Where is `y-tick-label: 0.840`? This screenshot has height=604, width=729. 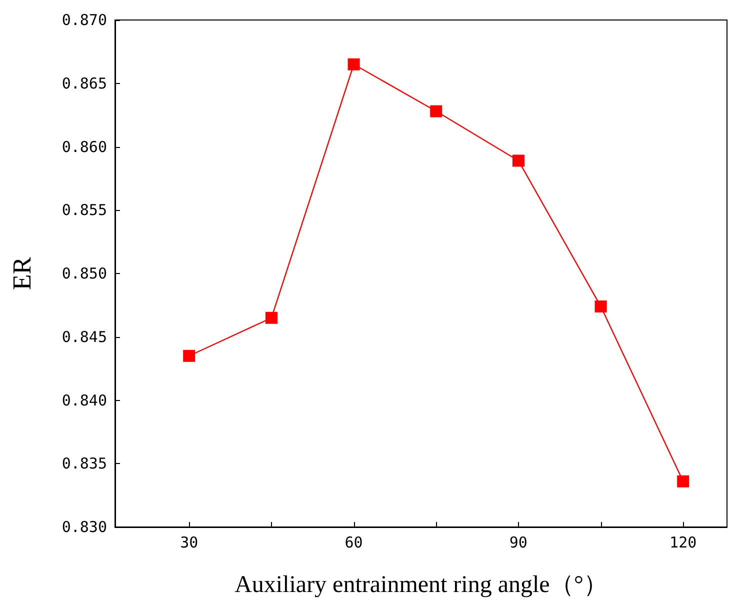 y-tick-label: 0.840 is located at coordinates (84, 400).